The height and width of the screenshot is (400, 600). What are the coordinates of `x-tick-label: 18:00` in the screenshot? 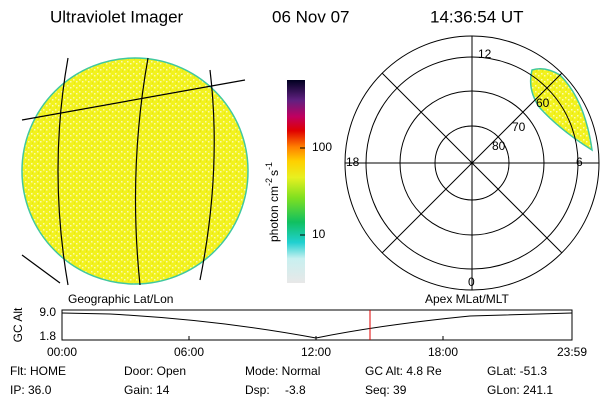 It's located at (443, 352).